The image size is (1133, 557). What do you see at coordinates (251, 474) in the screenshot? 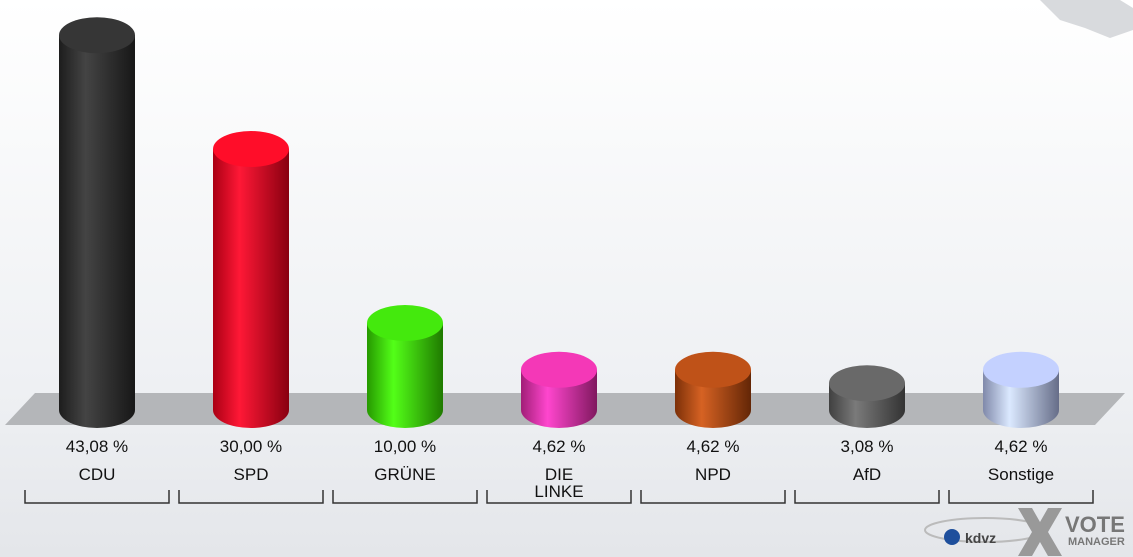
I see `category-label: SPD` at bounding box center [251, 474].